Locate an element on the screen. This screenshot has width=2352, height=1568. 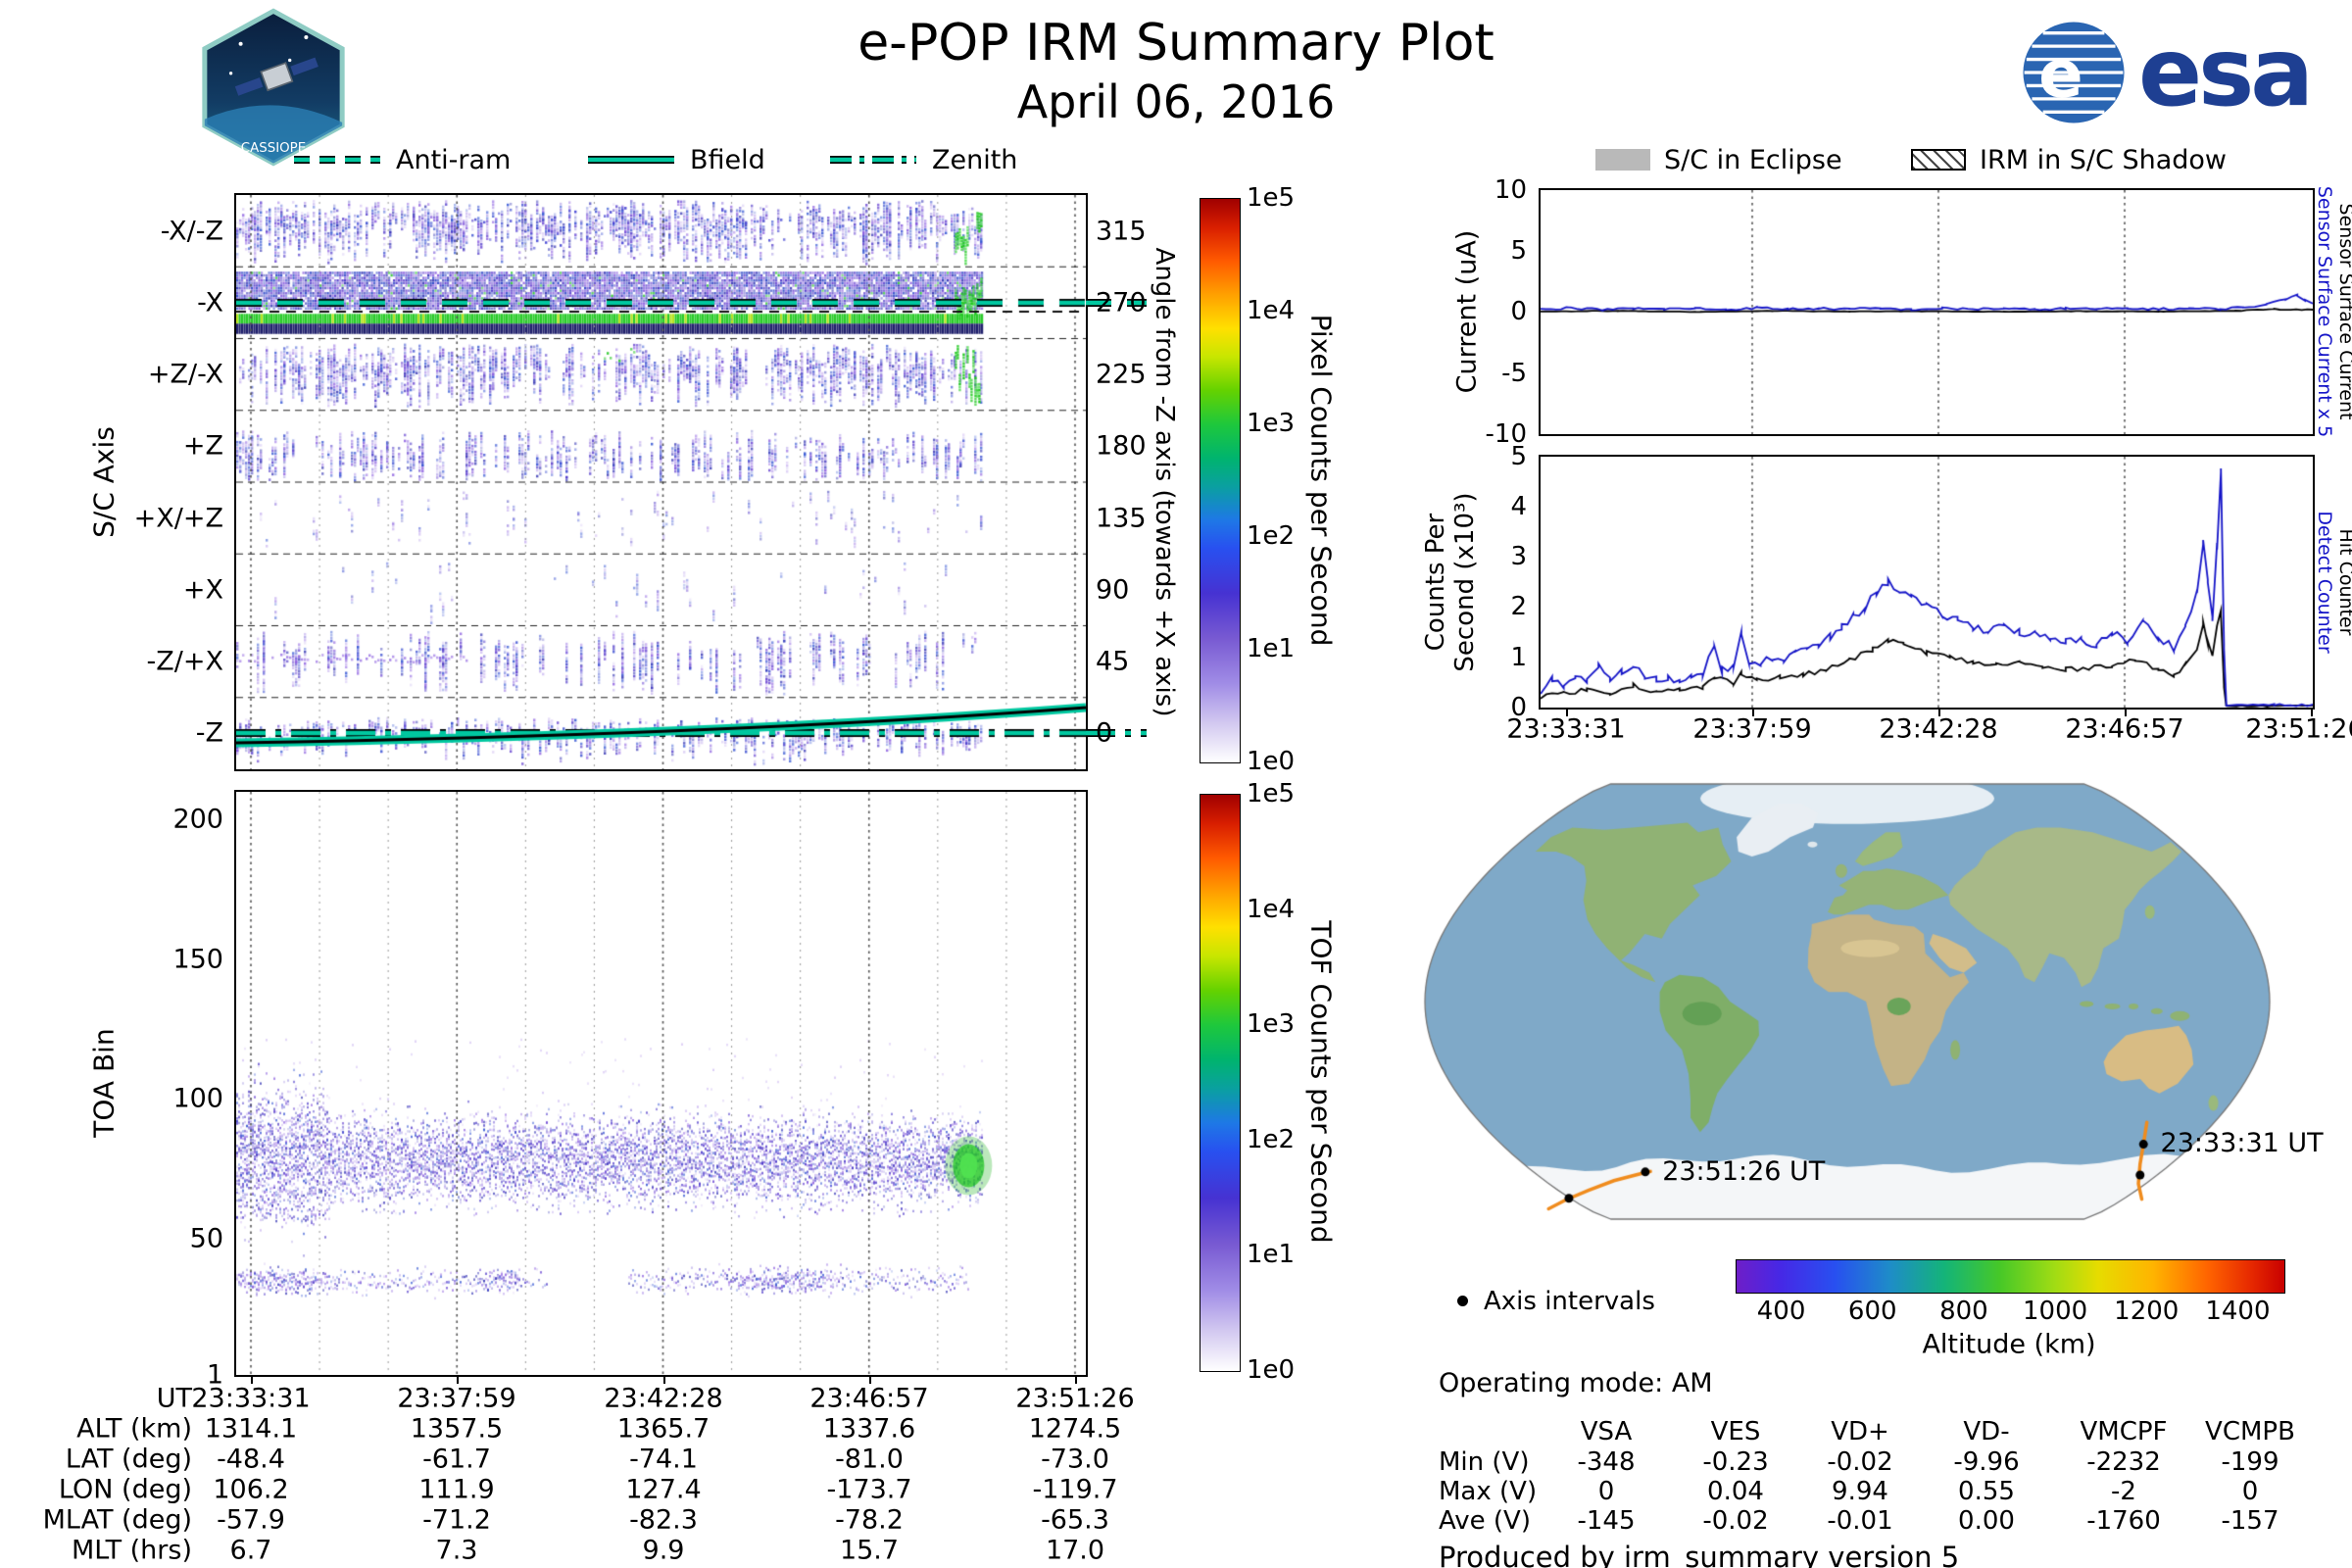
ephemeris-cell: -71.2 is located at coordinates (456, 1520).